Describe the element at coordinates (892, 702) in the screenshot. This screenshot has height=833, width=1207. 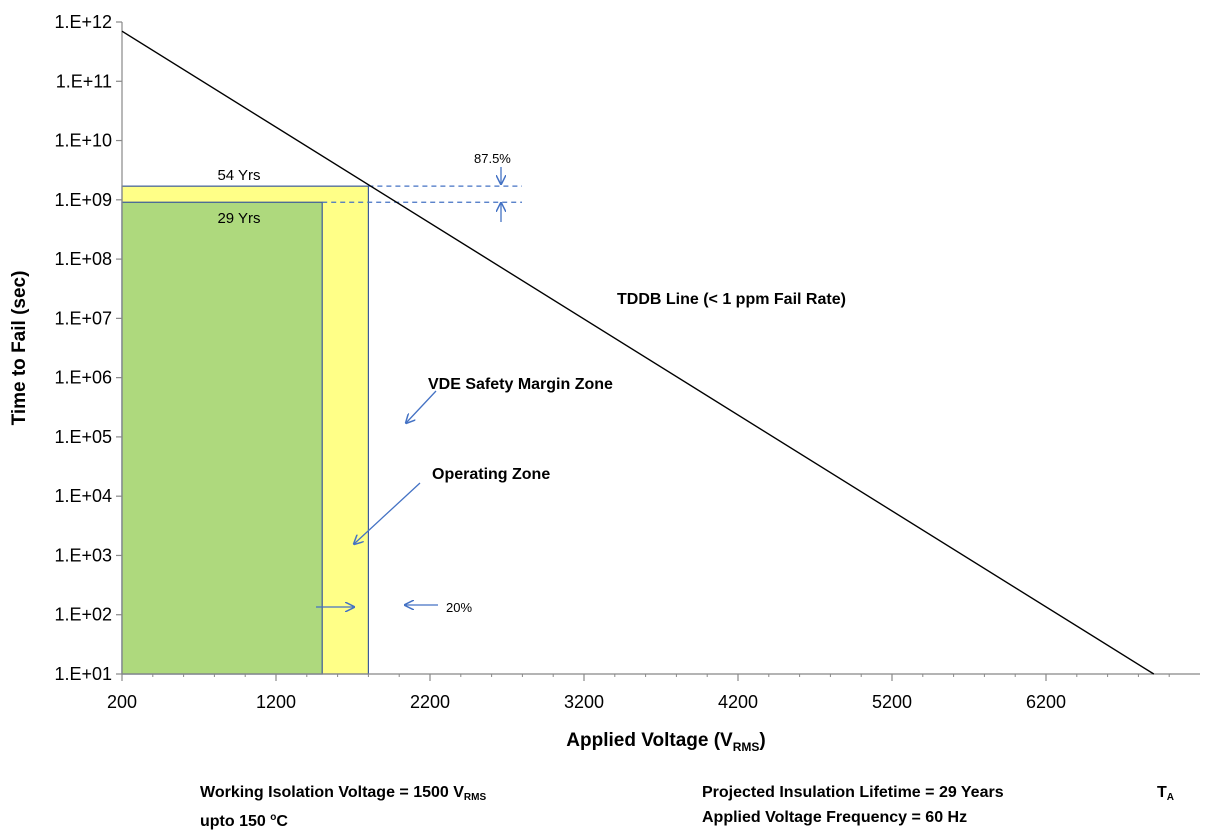
I see `x-tick-label: 5200` at that location.